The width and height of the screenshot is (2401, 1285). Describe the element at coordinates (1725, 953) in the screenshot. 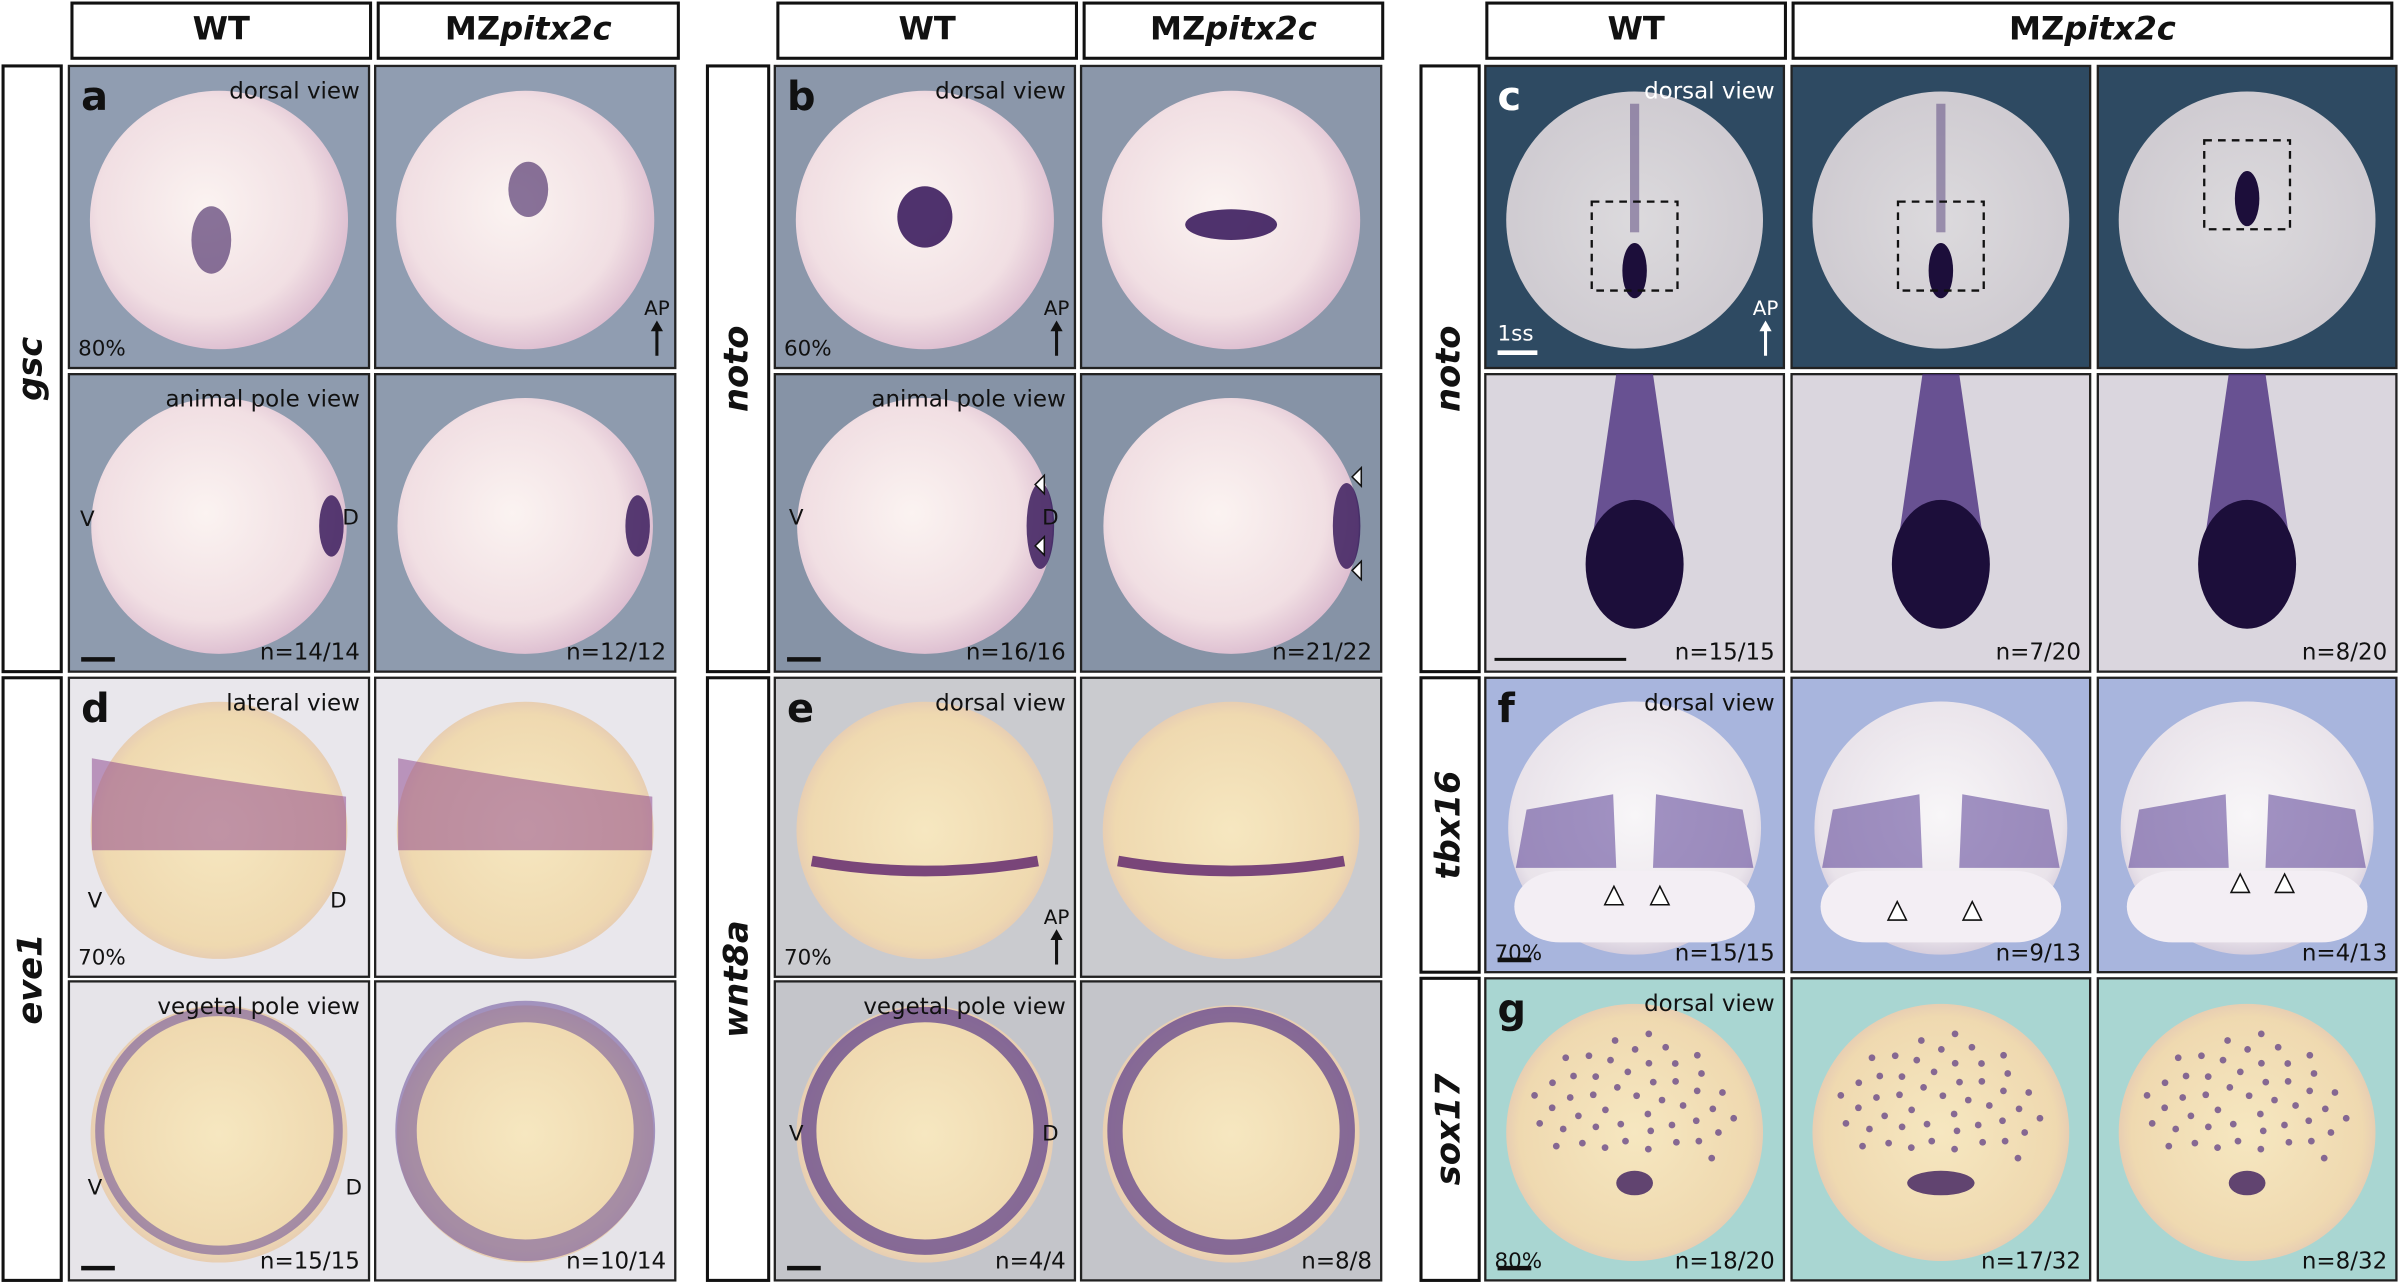

I see `count-label: n=15/15` at that location.